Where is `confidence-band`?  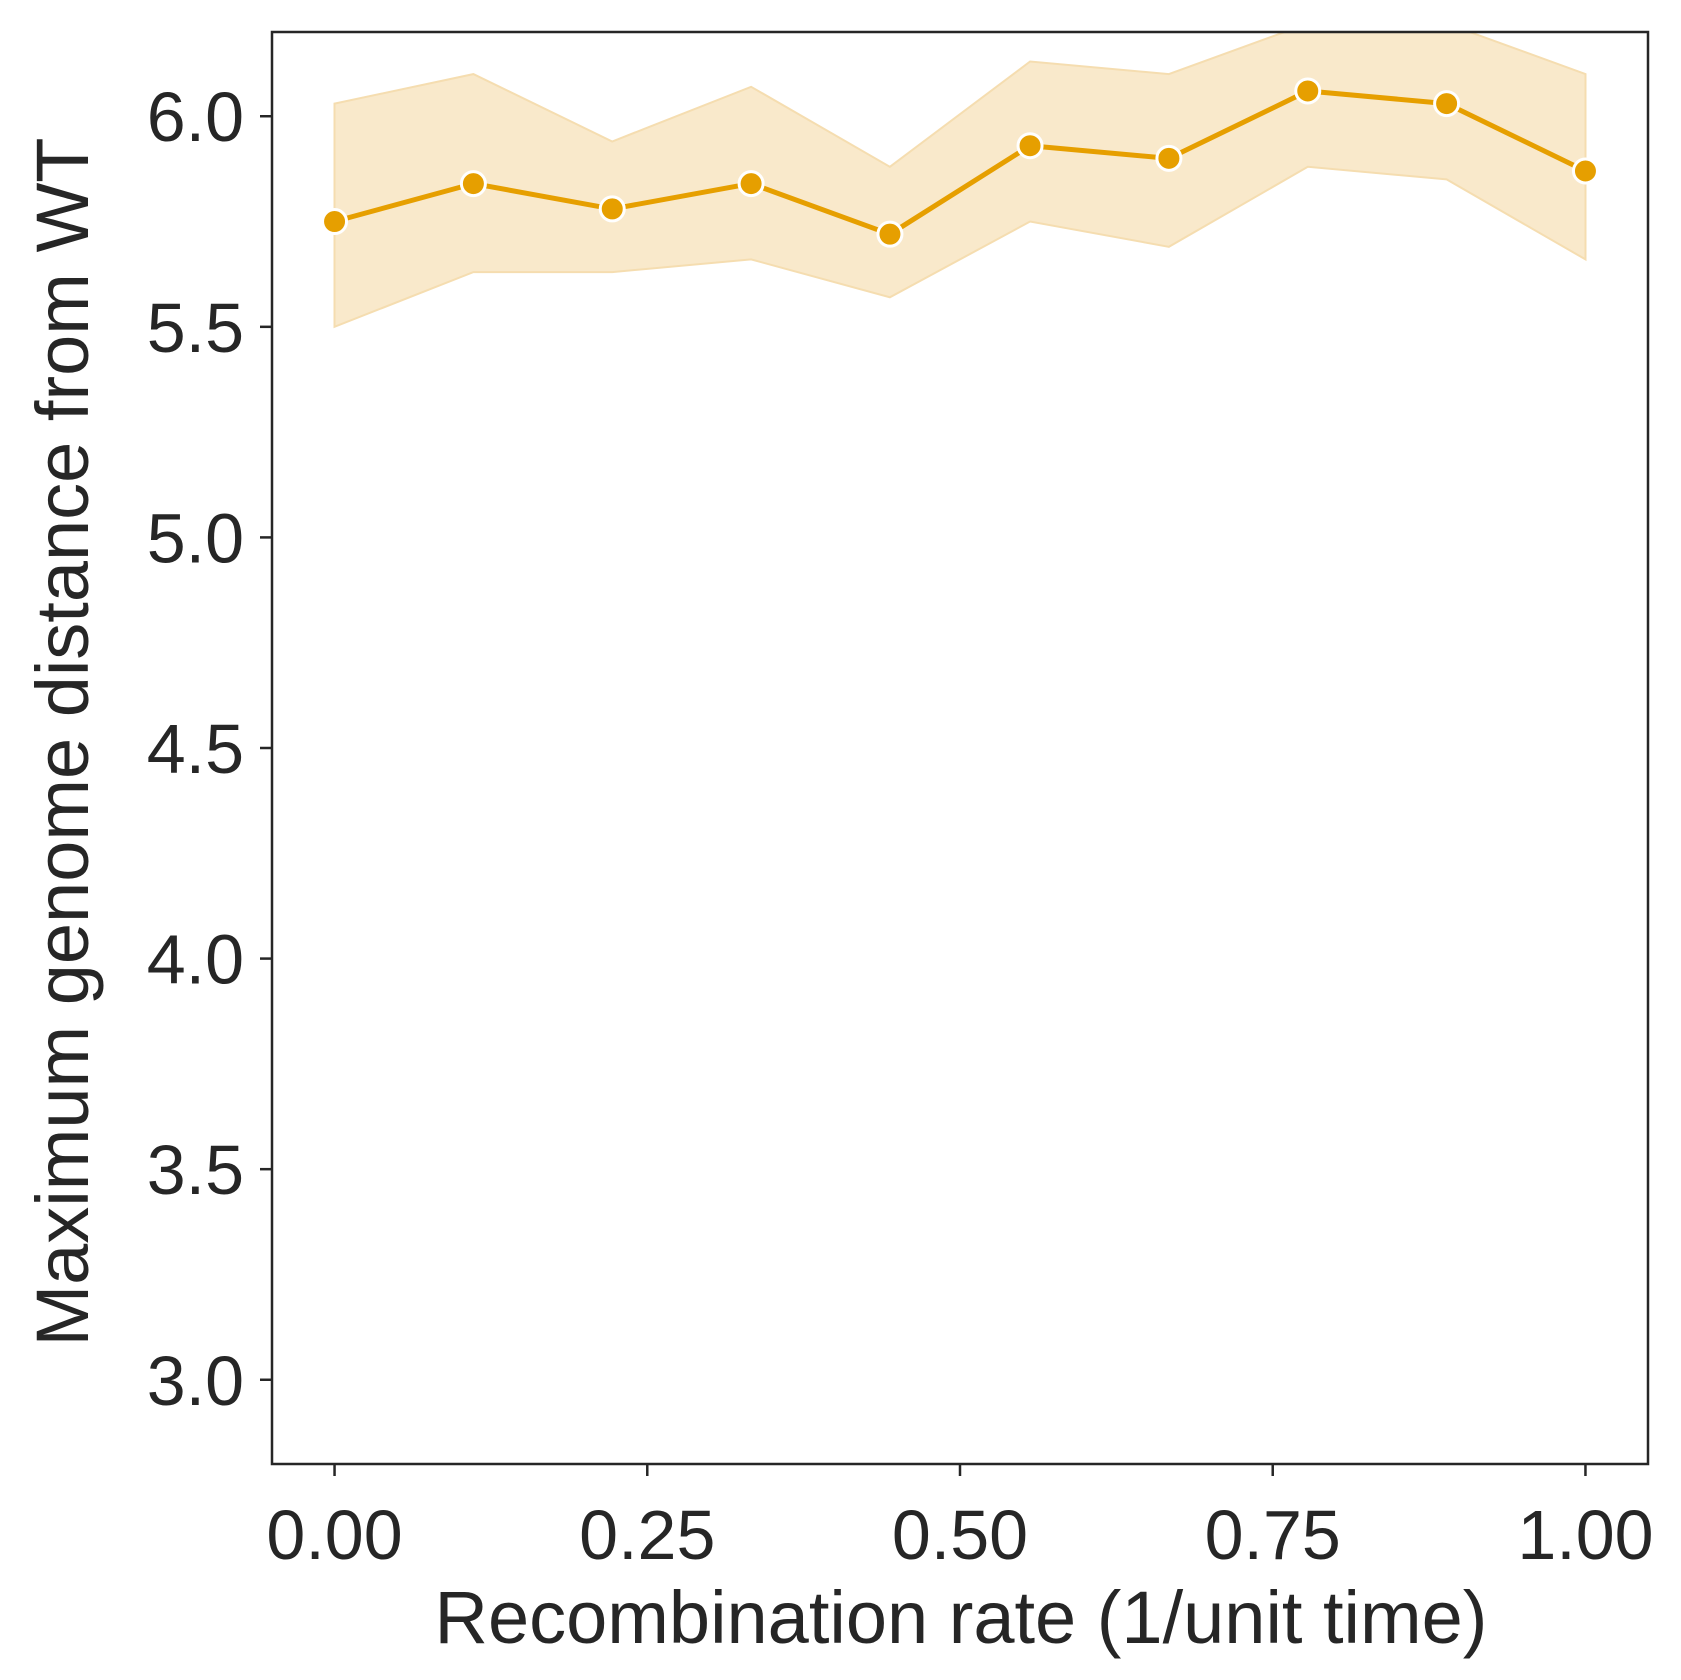
confidence-band is located at coordinates (960, 180).